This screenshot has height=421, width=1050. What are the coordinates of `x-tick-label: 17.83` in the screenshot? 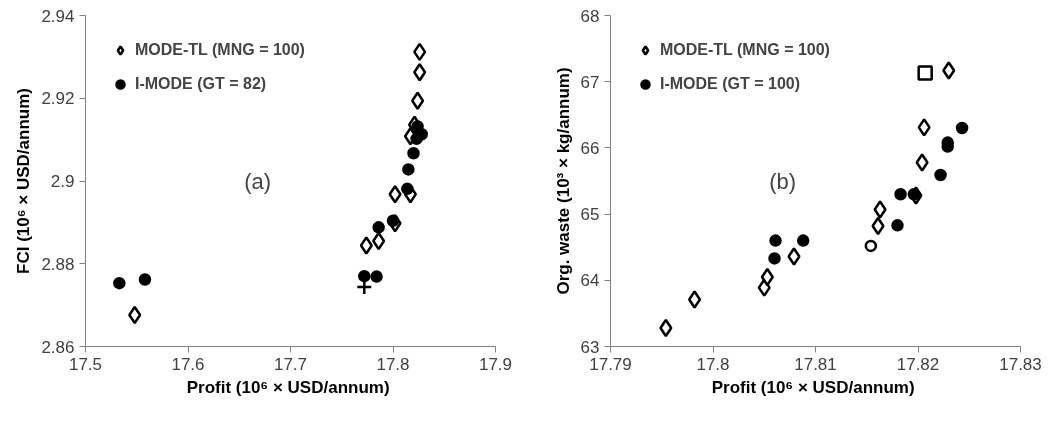 It's located at (1020, 364).